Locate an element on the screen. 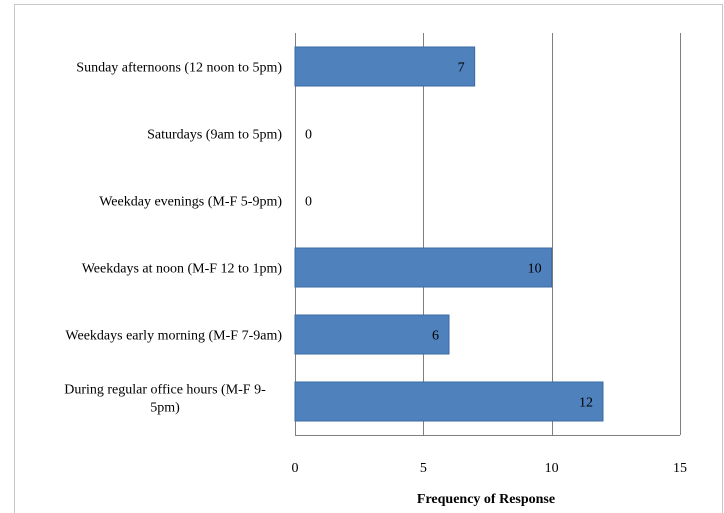 Image resolution: width=724 pixels, height=513 pixels. category-label: Weekdays at noon (M-F 12 to 1pm) is located at coordinates (182, 269).